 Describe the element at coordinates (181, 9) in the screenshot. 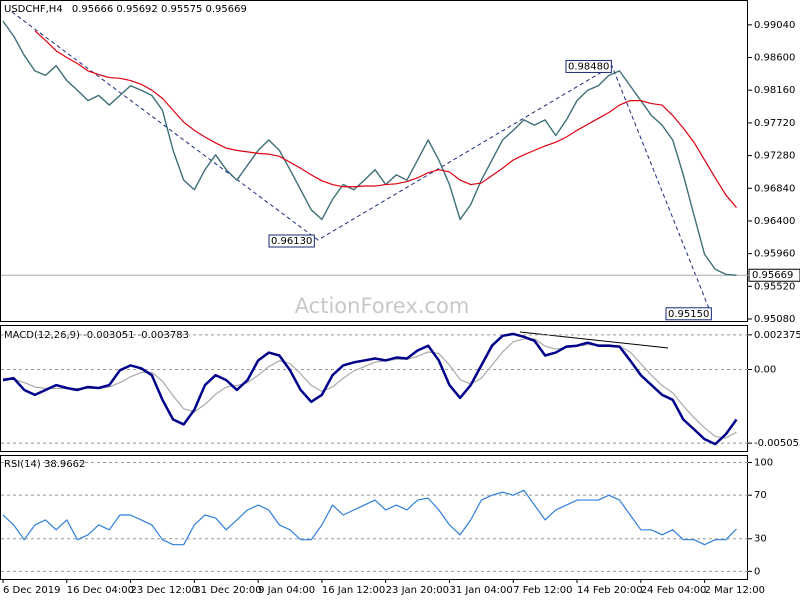

I see `low: 0.95575` at that location.